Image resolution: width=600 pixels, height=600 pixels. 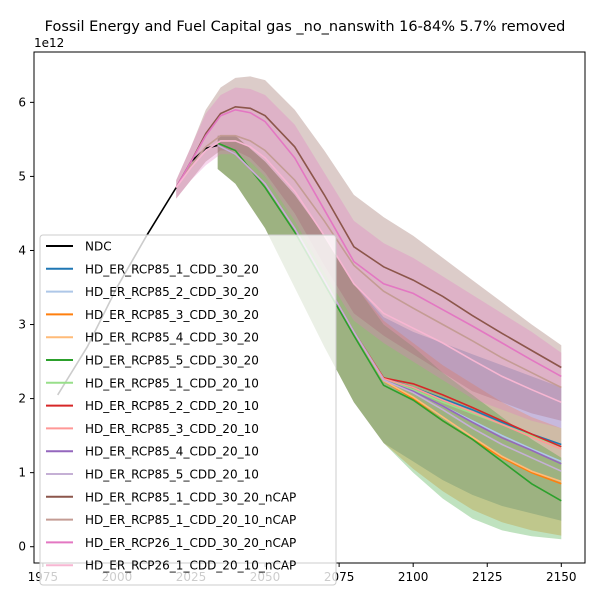 I want to click on y-tick-label-5: 5, so click(x=22, y=176).